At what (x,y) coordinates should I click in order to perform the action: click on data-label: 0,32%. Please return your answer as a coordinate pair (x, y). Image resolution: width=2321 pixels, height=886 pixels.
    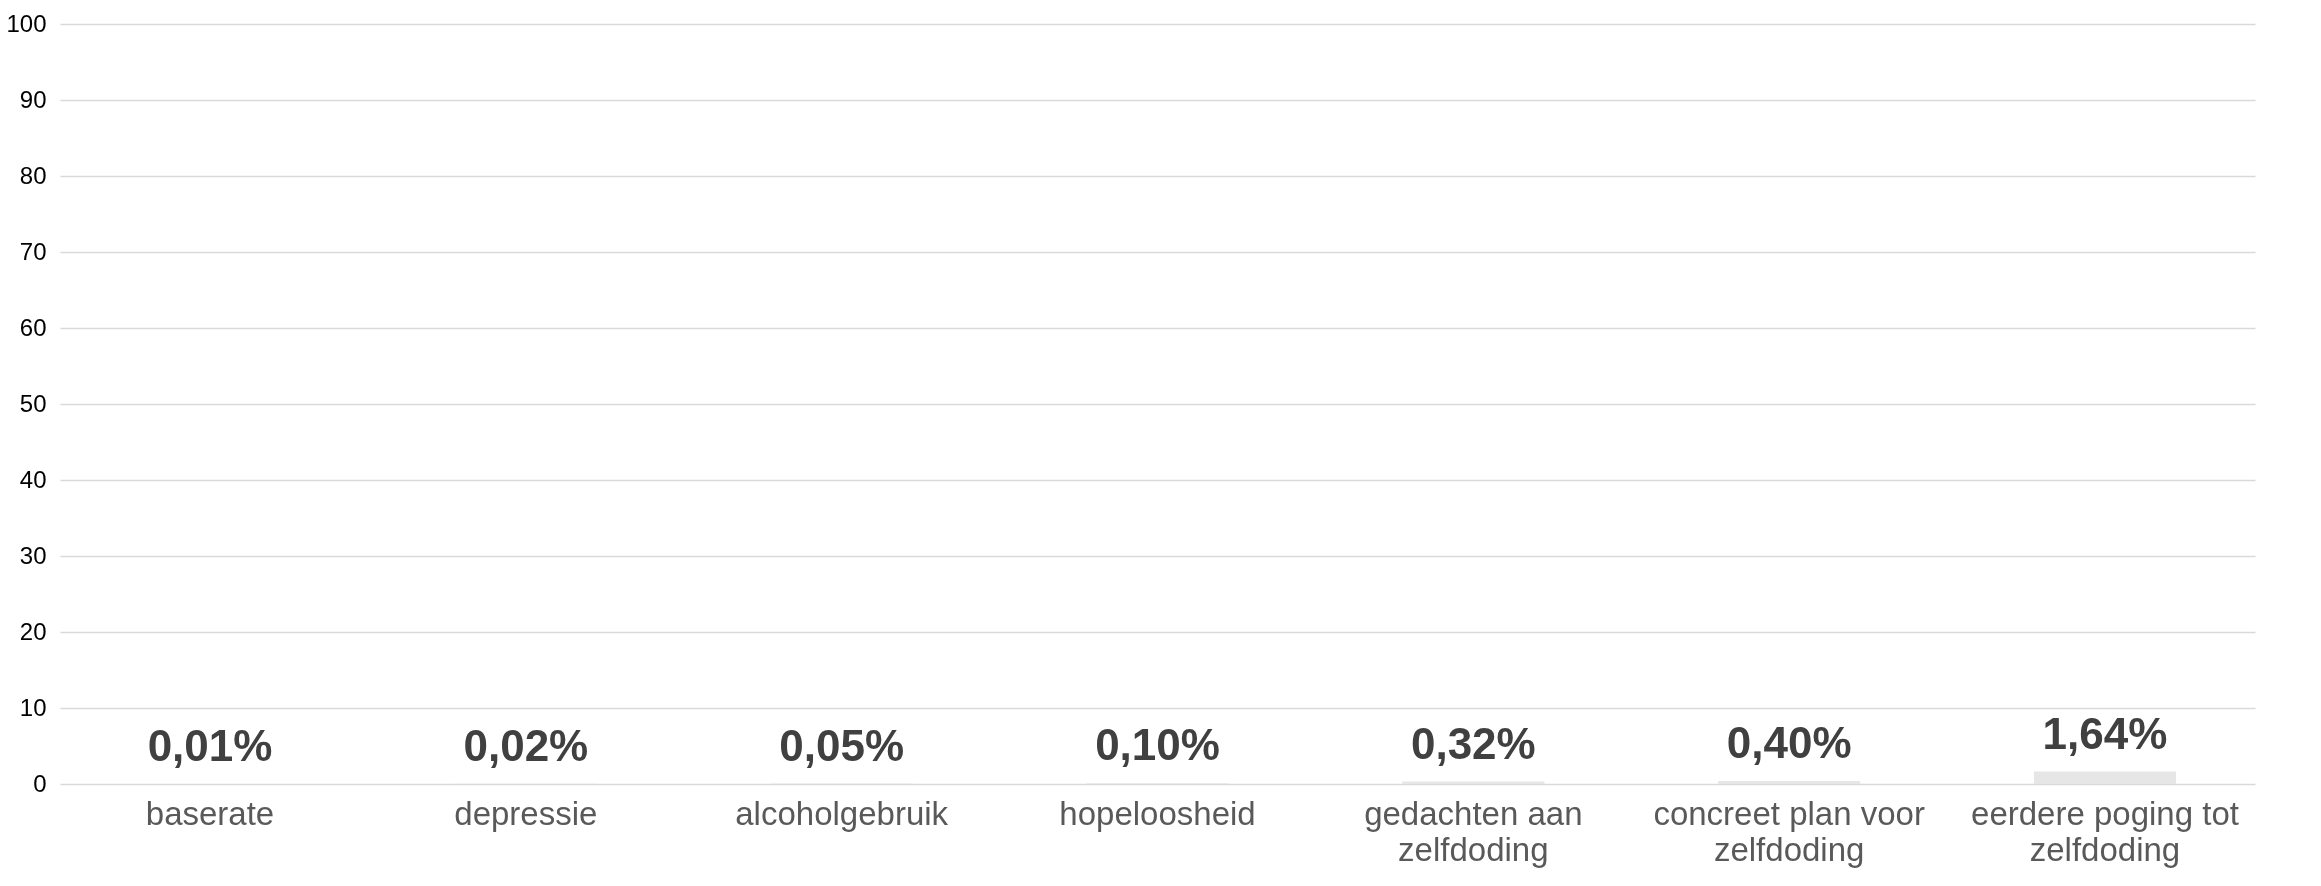
    Looking at the image, I should click on (1473, 743).